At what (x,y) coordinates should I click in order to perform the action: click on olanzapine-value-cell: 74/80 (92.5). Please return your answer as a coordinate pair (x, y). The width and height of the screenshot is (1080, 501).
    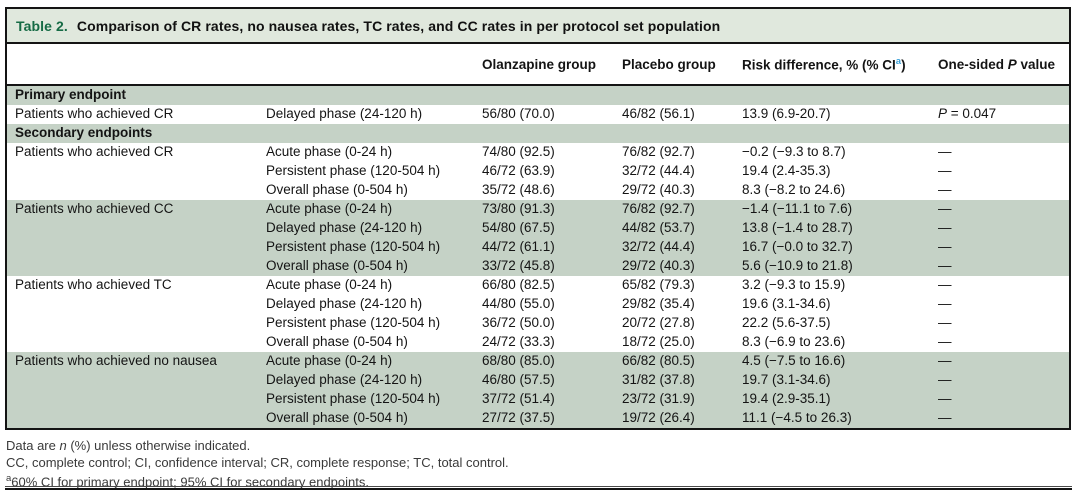
    Looking at the image, I should click on (518, 151).